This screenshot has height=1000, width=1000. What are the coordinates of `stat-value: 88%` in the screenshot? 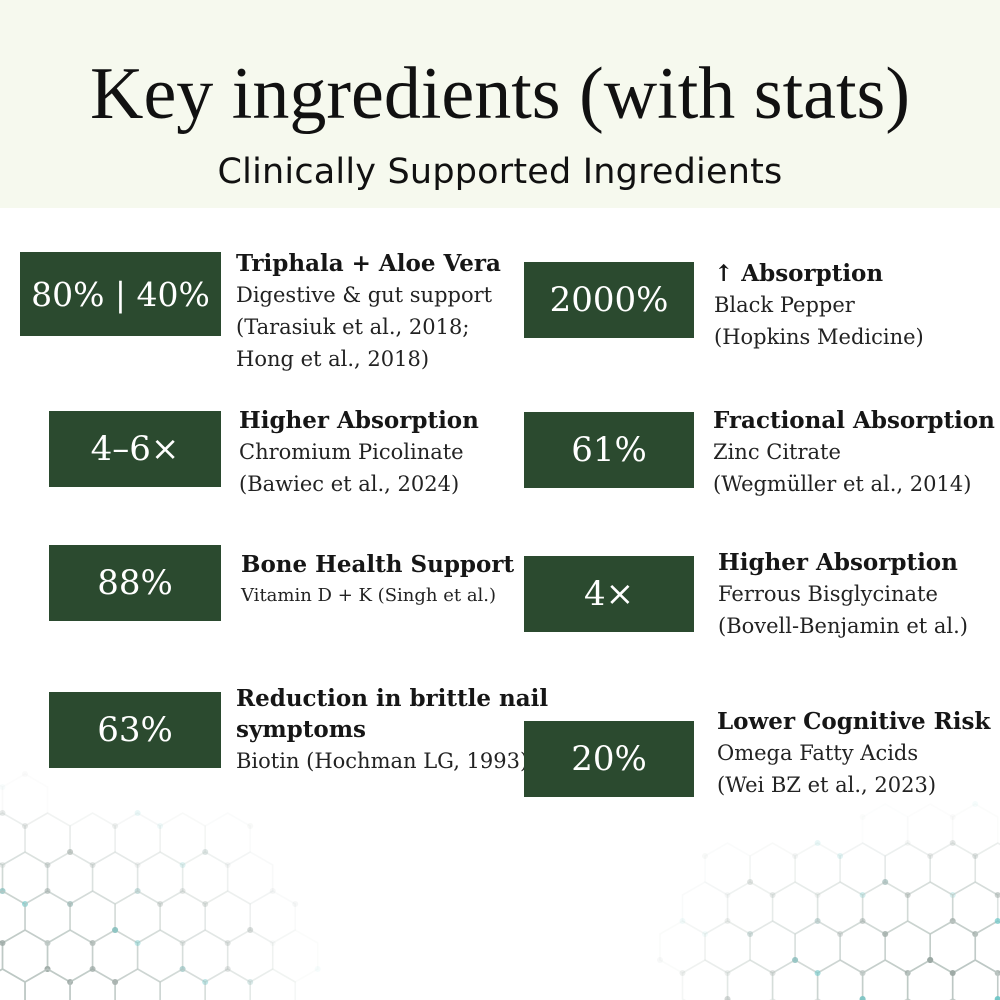 It's located at (135, 583).